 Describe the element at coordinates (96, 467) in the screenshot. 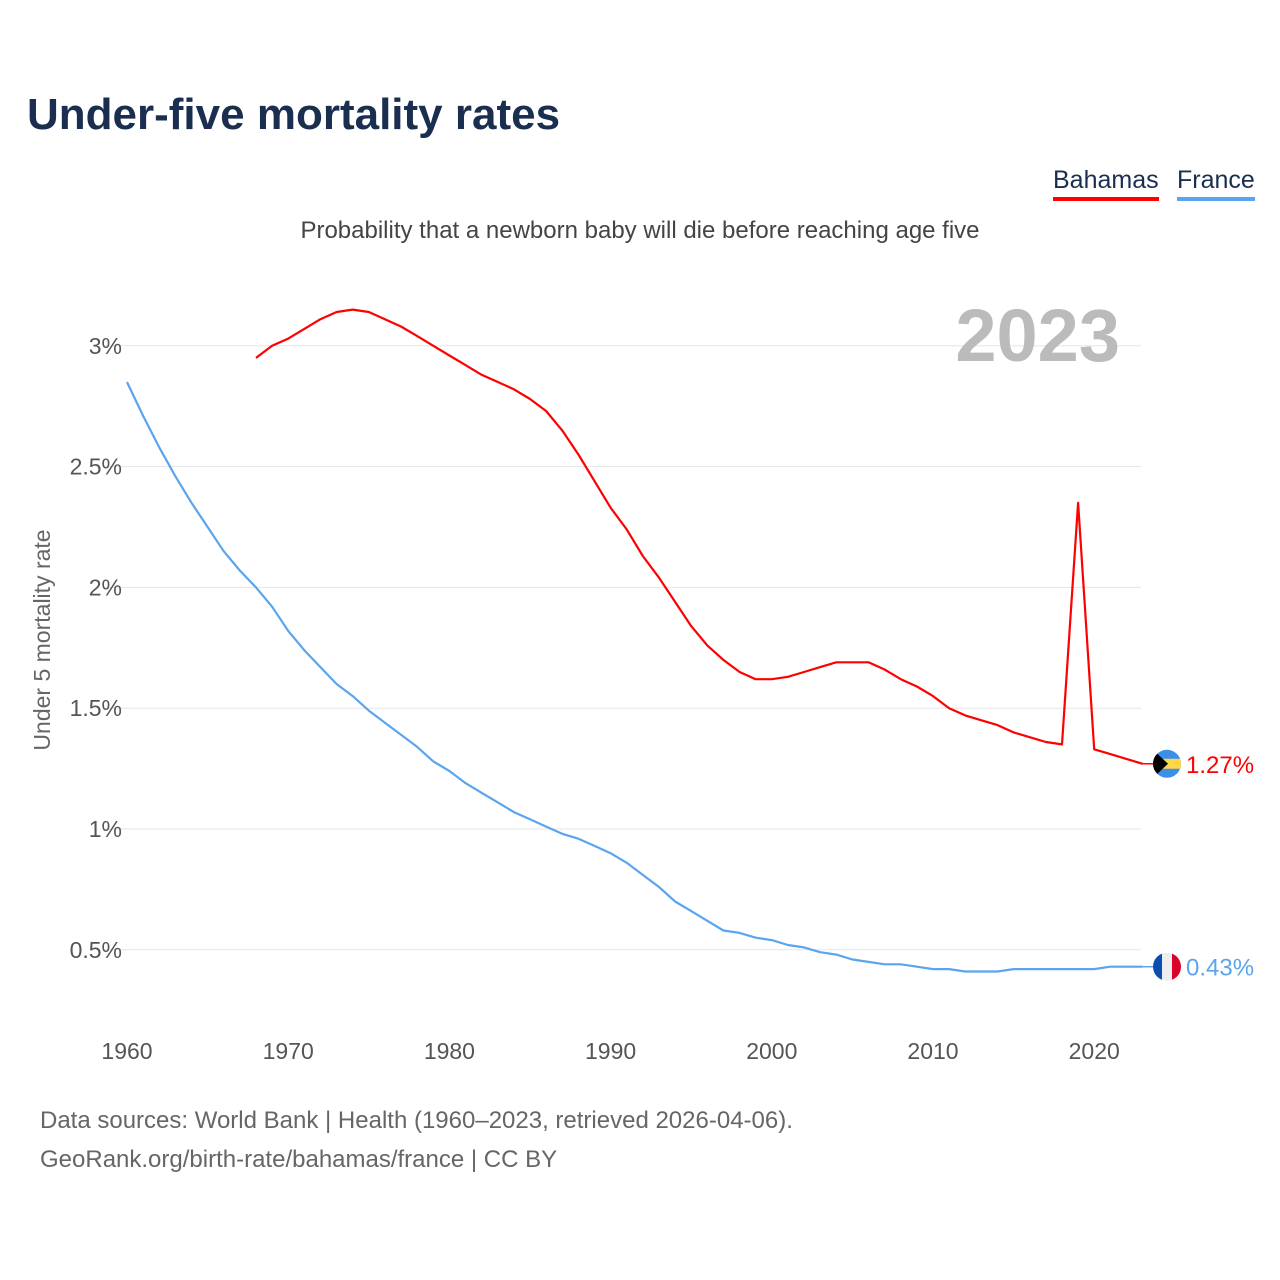

I see `y-tick-label: 2.5%` at that location.